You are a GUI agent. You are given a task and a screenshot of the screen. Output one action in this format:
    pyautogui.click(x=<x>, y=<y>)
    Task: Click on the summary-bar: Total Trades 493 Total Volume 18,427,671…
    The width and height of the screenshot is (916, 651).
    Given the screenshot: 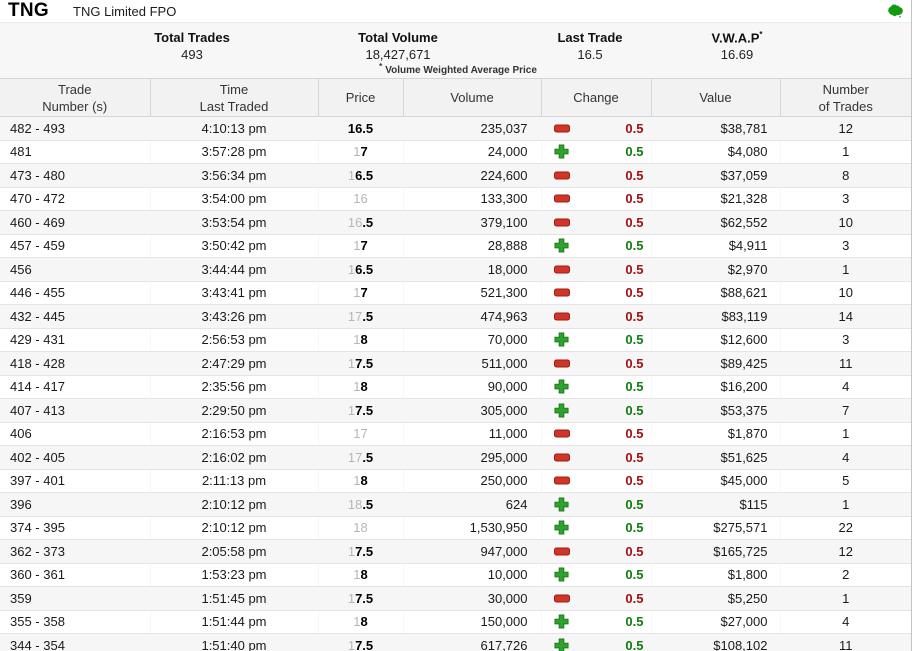 What is the action you would take?
    pyautogui.click(x=455, y=50)
    